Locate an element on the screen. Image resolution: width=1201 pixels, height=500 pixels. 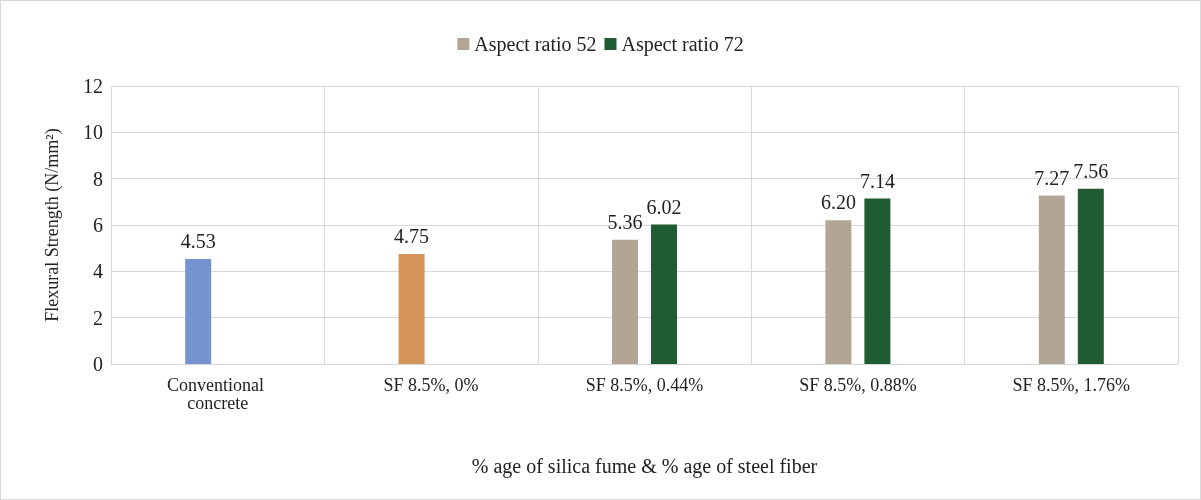
y-tick-label: 4 is located at coordinates (98, 271).